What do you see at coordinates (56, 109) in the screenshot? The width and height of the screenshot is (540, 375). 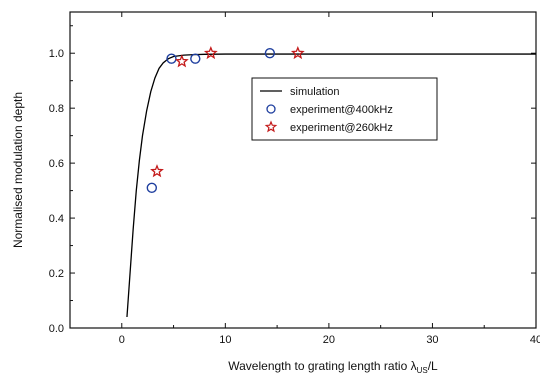 I see `y-tick-label: 0.8` at bounding box center [56, 109].